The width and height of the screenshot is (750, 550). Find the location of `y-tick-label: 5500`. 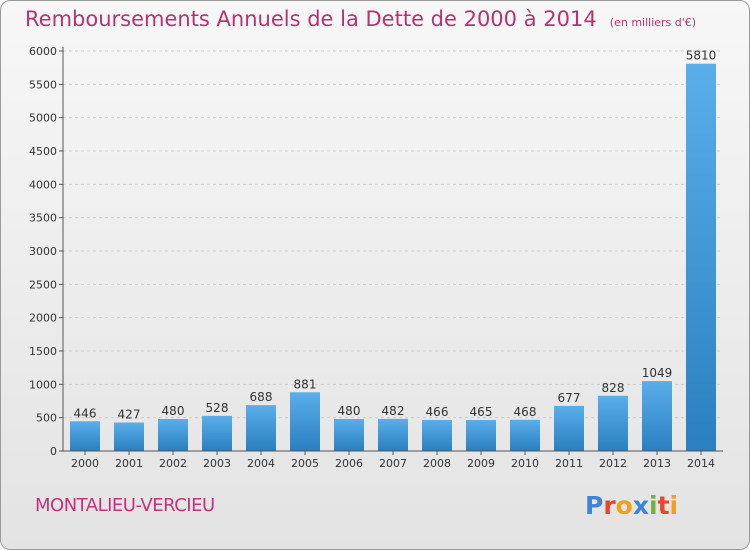

y-tick-label: 5500 is located at coordinates (43, 84).